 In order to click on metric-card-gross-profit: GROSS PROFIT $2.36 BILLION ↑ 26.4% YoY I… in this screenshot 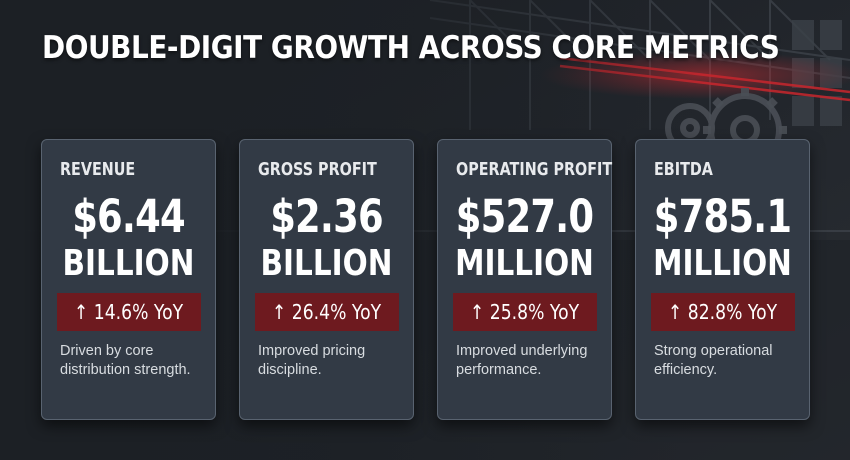, I will do `click(326, 279)`.